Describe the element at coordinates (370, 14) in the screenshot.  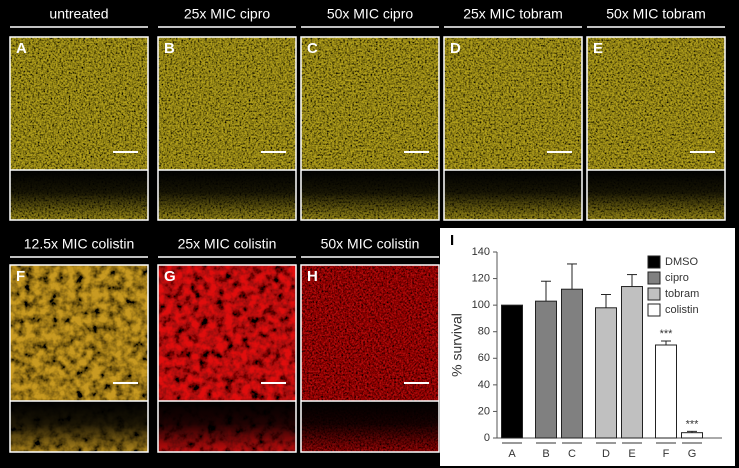
I see `panel-title: 50x MIC cipro` at that location.